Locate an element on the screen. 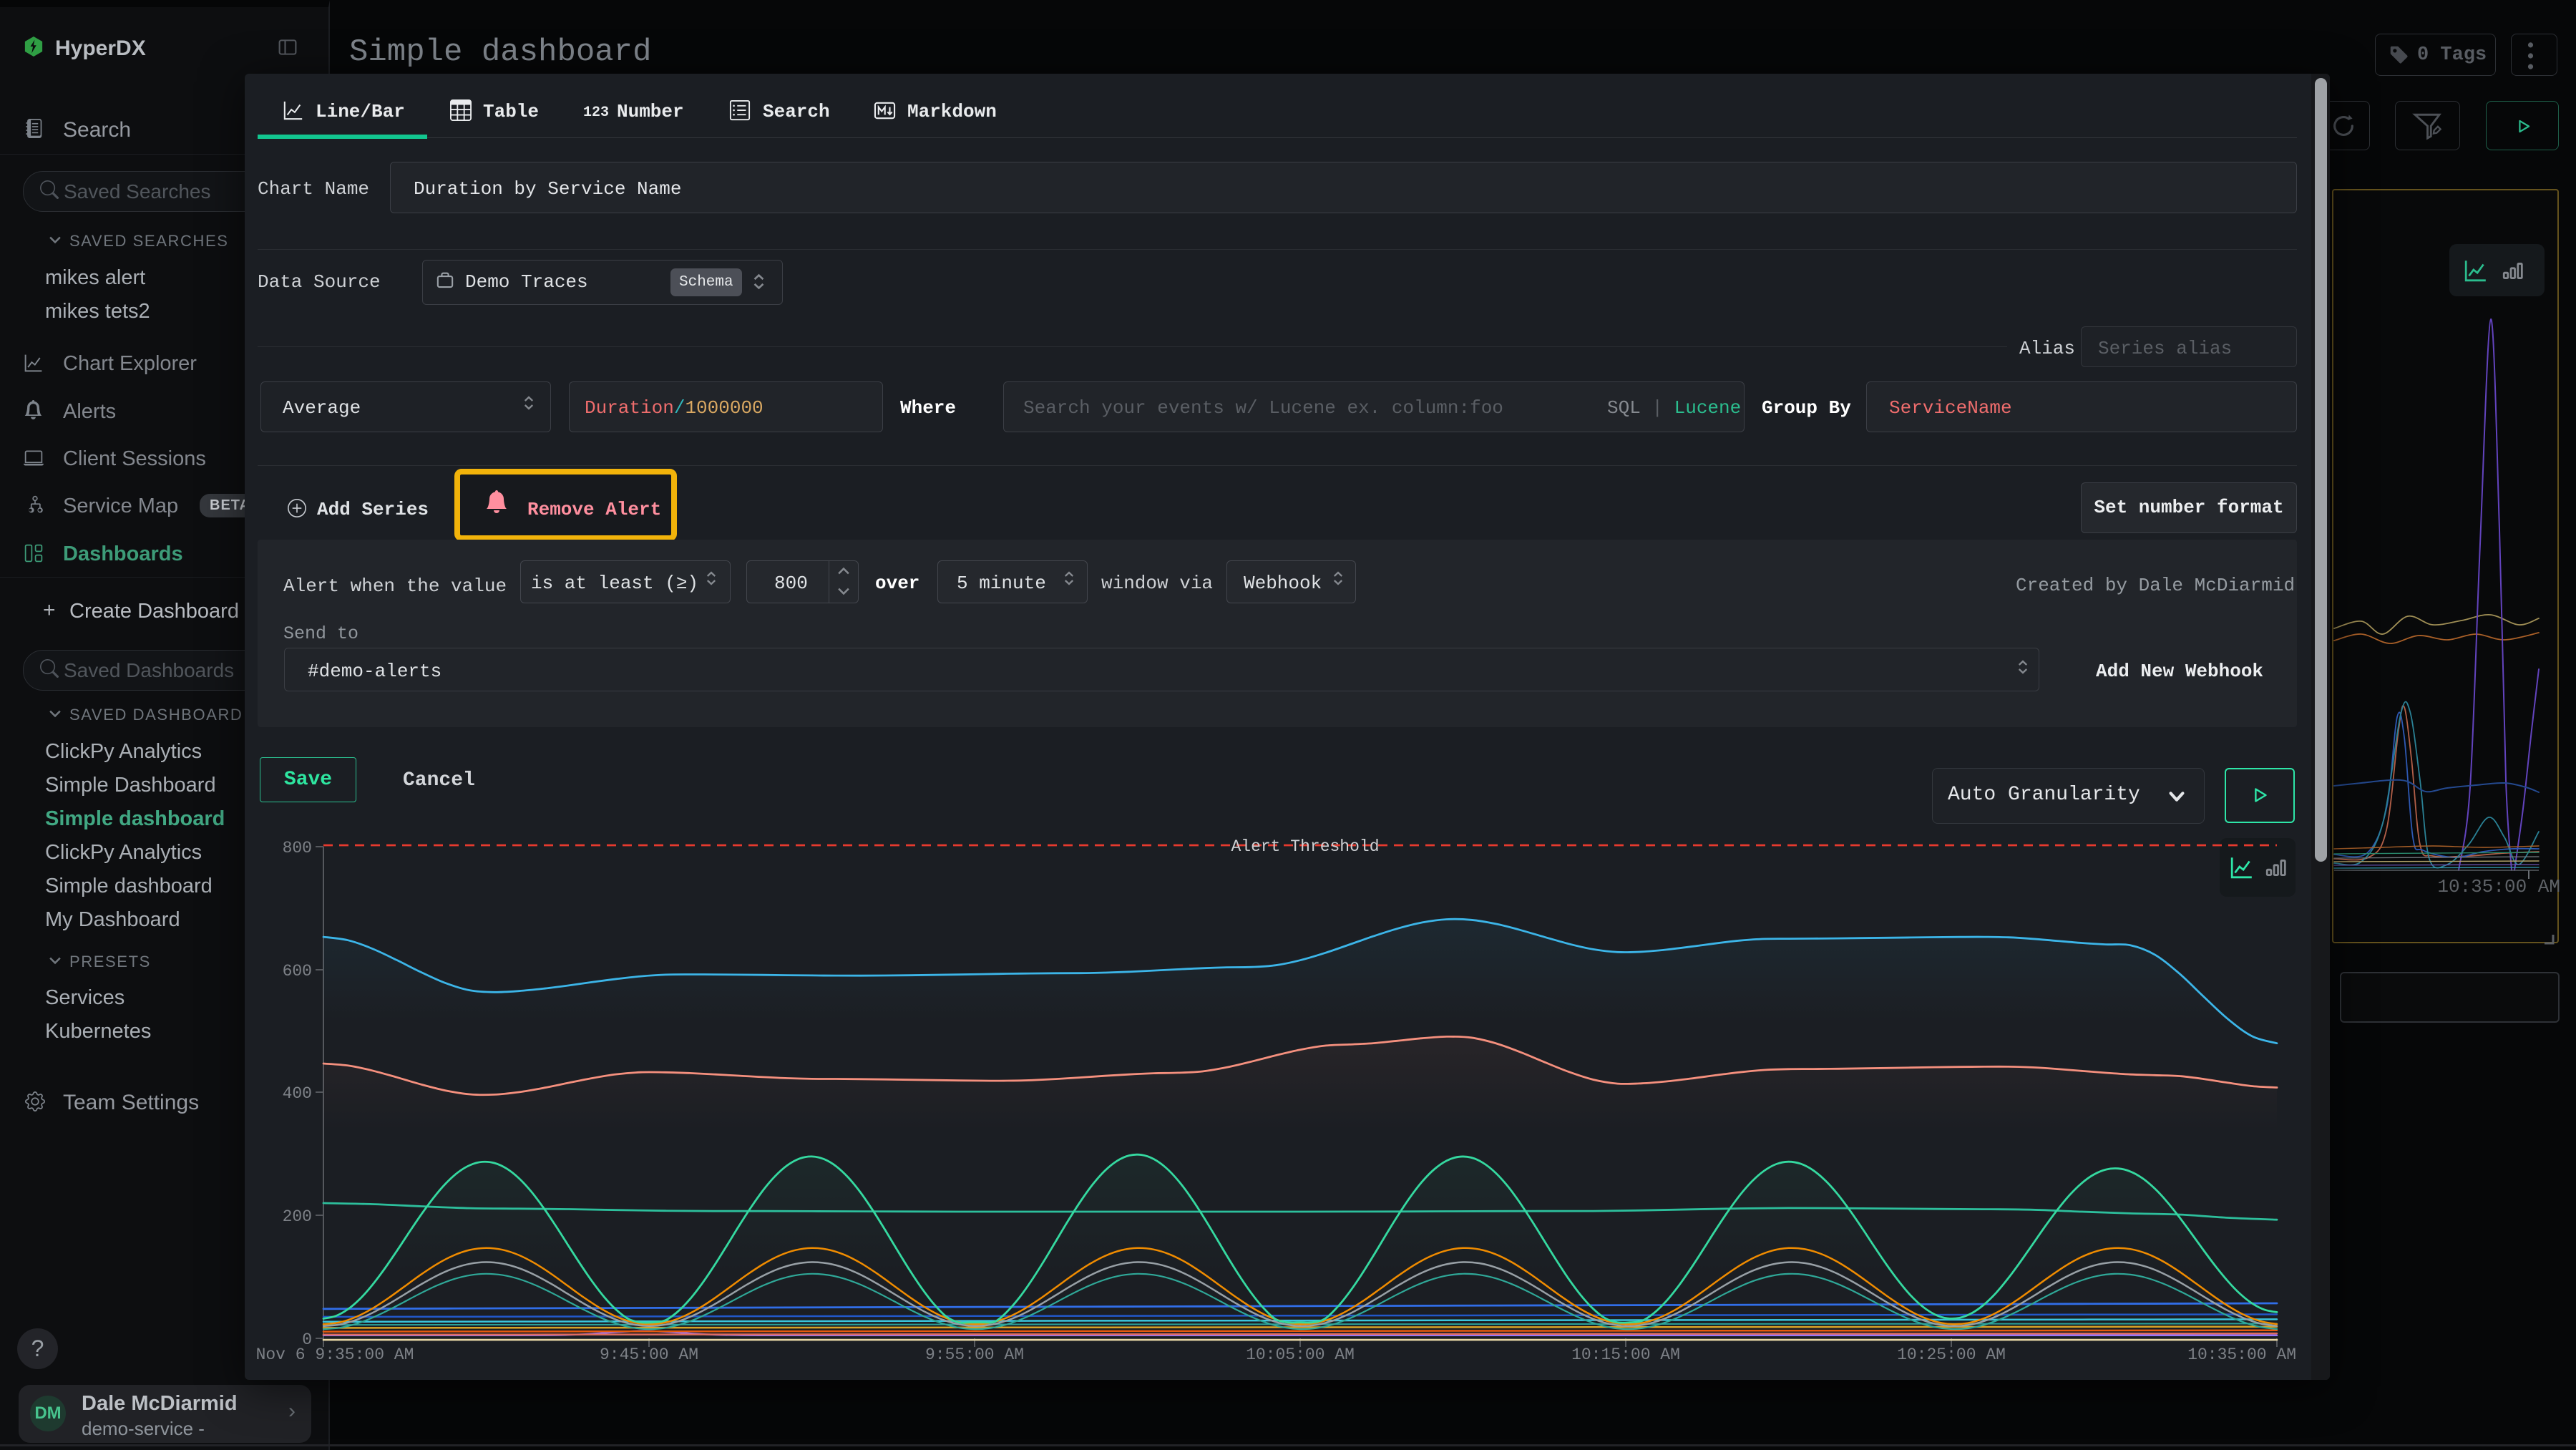 The width and height of the screenshot is (2576, 1450). svg-text: 10:15:00 AM is located at coordinates (1625, 1355).